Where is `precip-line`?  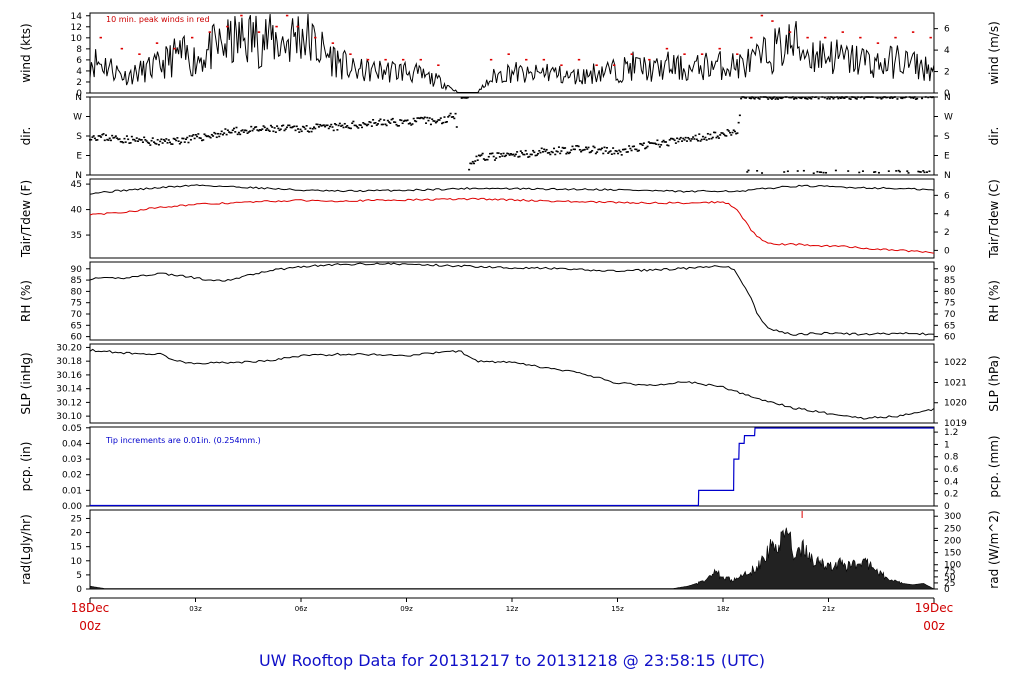
precip-line is located at coordinates (512, 467).